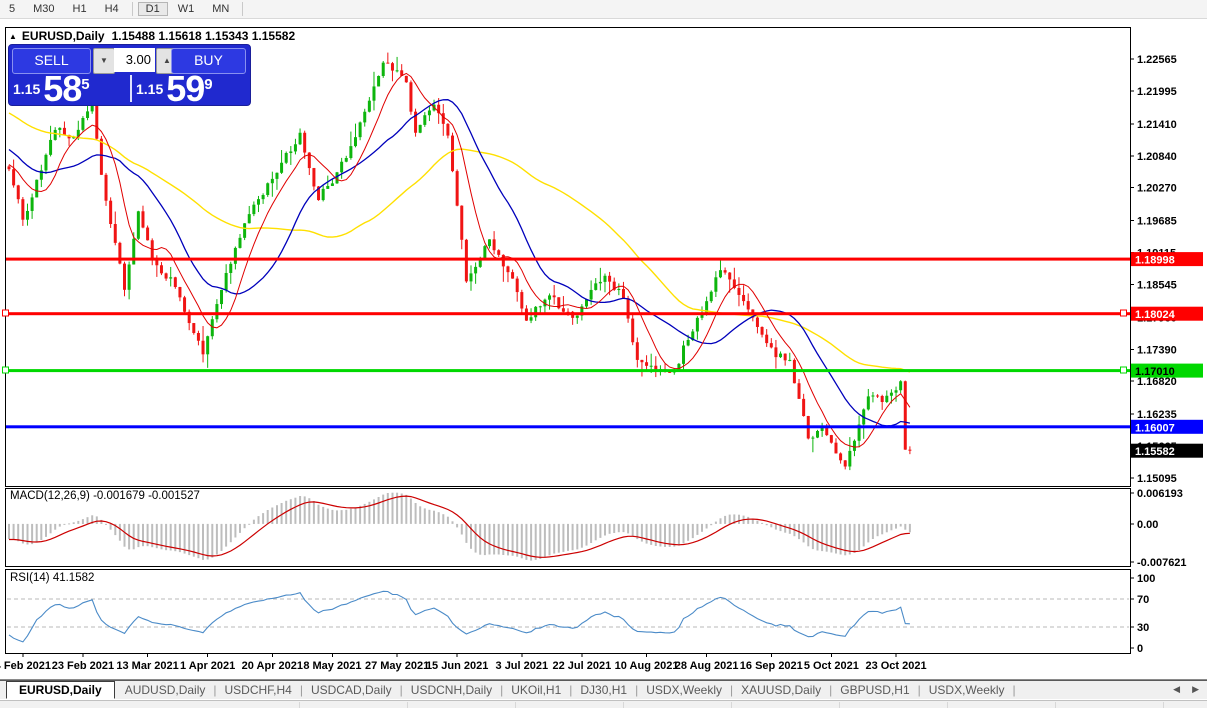 The width and height of the screenshot is (1207, 708). Describe the element at coordinates (258, 690) in the screenshot. I see `chart-tab-usdchf-h4: USDCHF,H4` at that location.